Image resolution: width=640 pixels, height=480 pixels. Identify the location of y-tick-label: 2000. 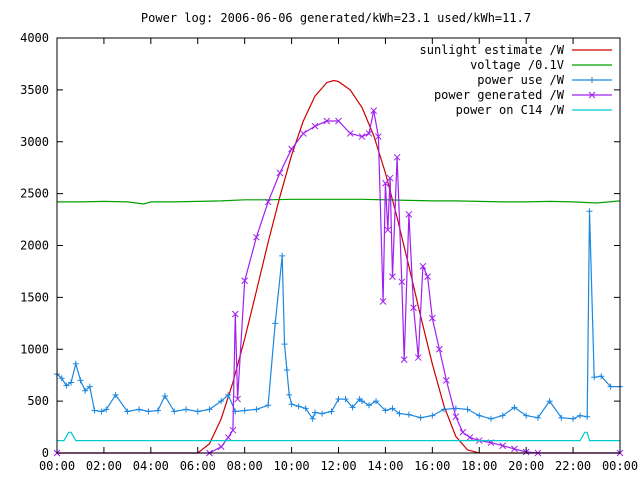
(34, 246).